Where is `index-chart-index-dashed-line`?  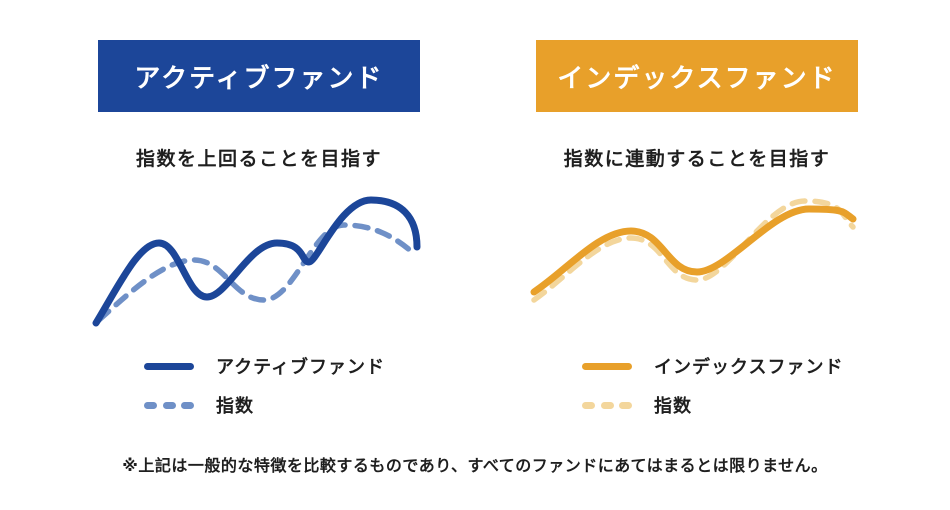
index-chart-index-dashed-line is located at coordinates (693, 250).